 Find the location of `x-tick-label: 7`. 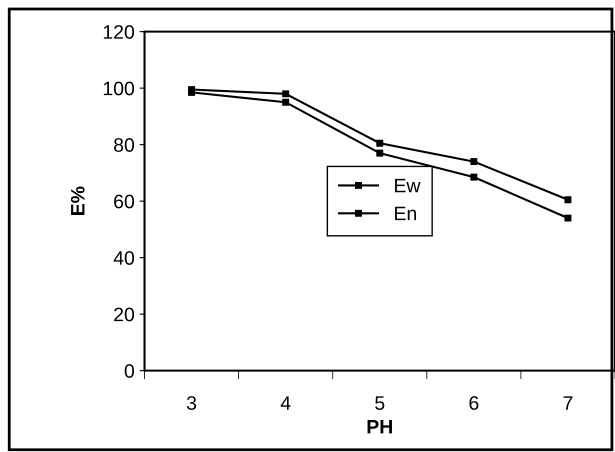

x-tick-label: 7 is located at coordinates (568, 403).